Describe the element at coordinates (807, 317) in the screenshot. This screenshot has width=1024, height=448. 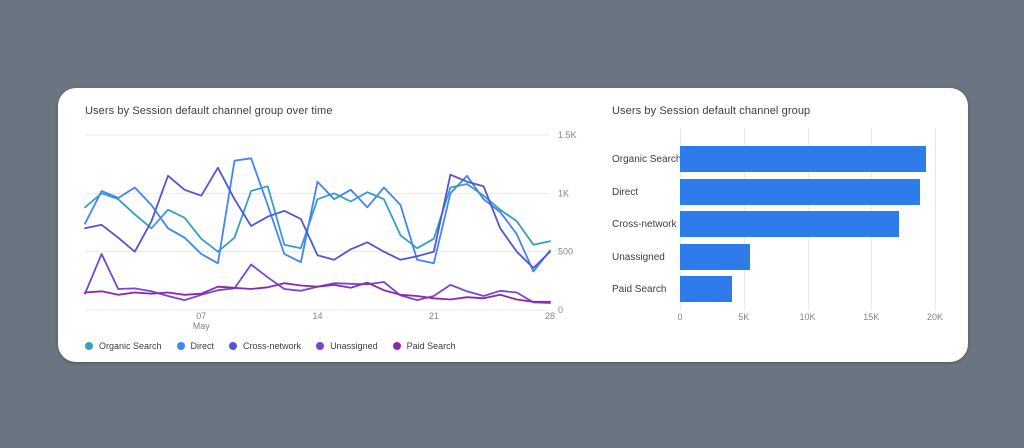
I see `bar-x-axis-tick-label: 10K` at that location.